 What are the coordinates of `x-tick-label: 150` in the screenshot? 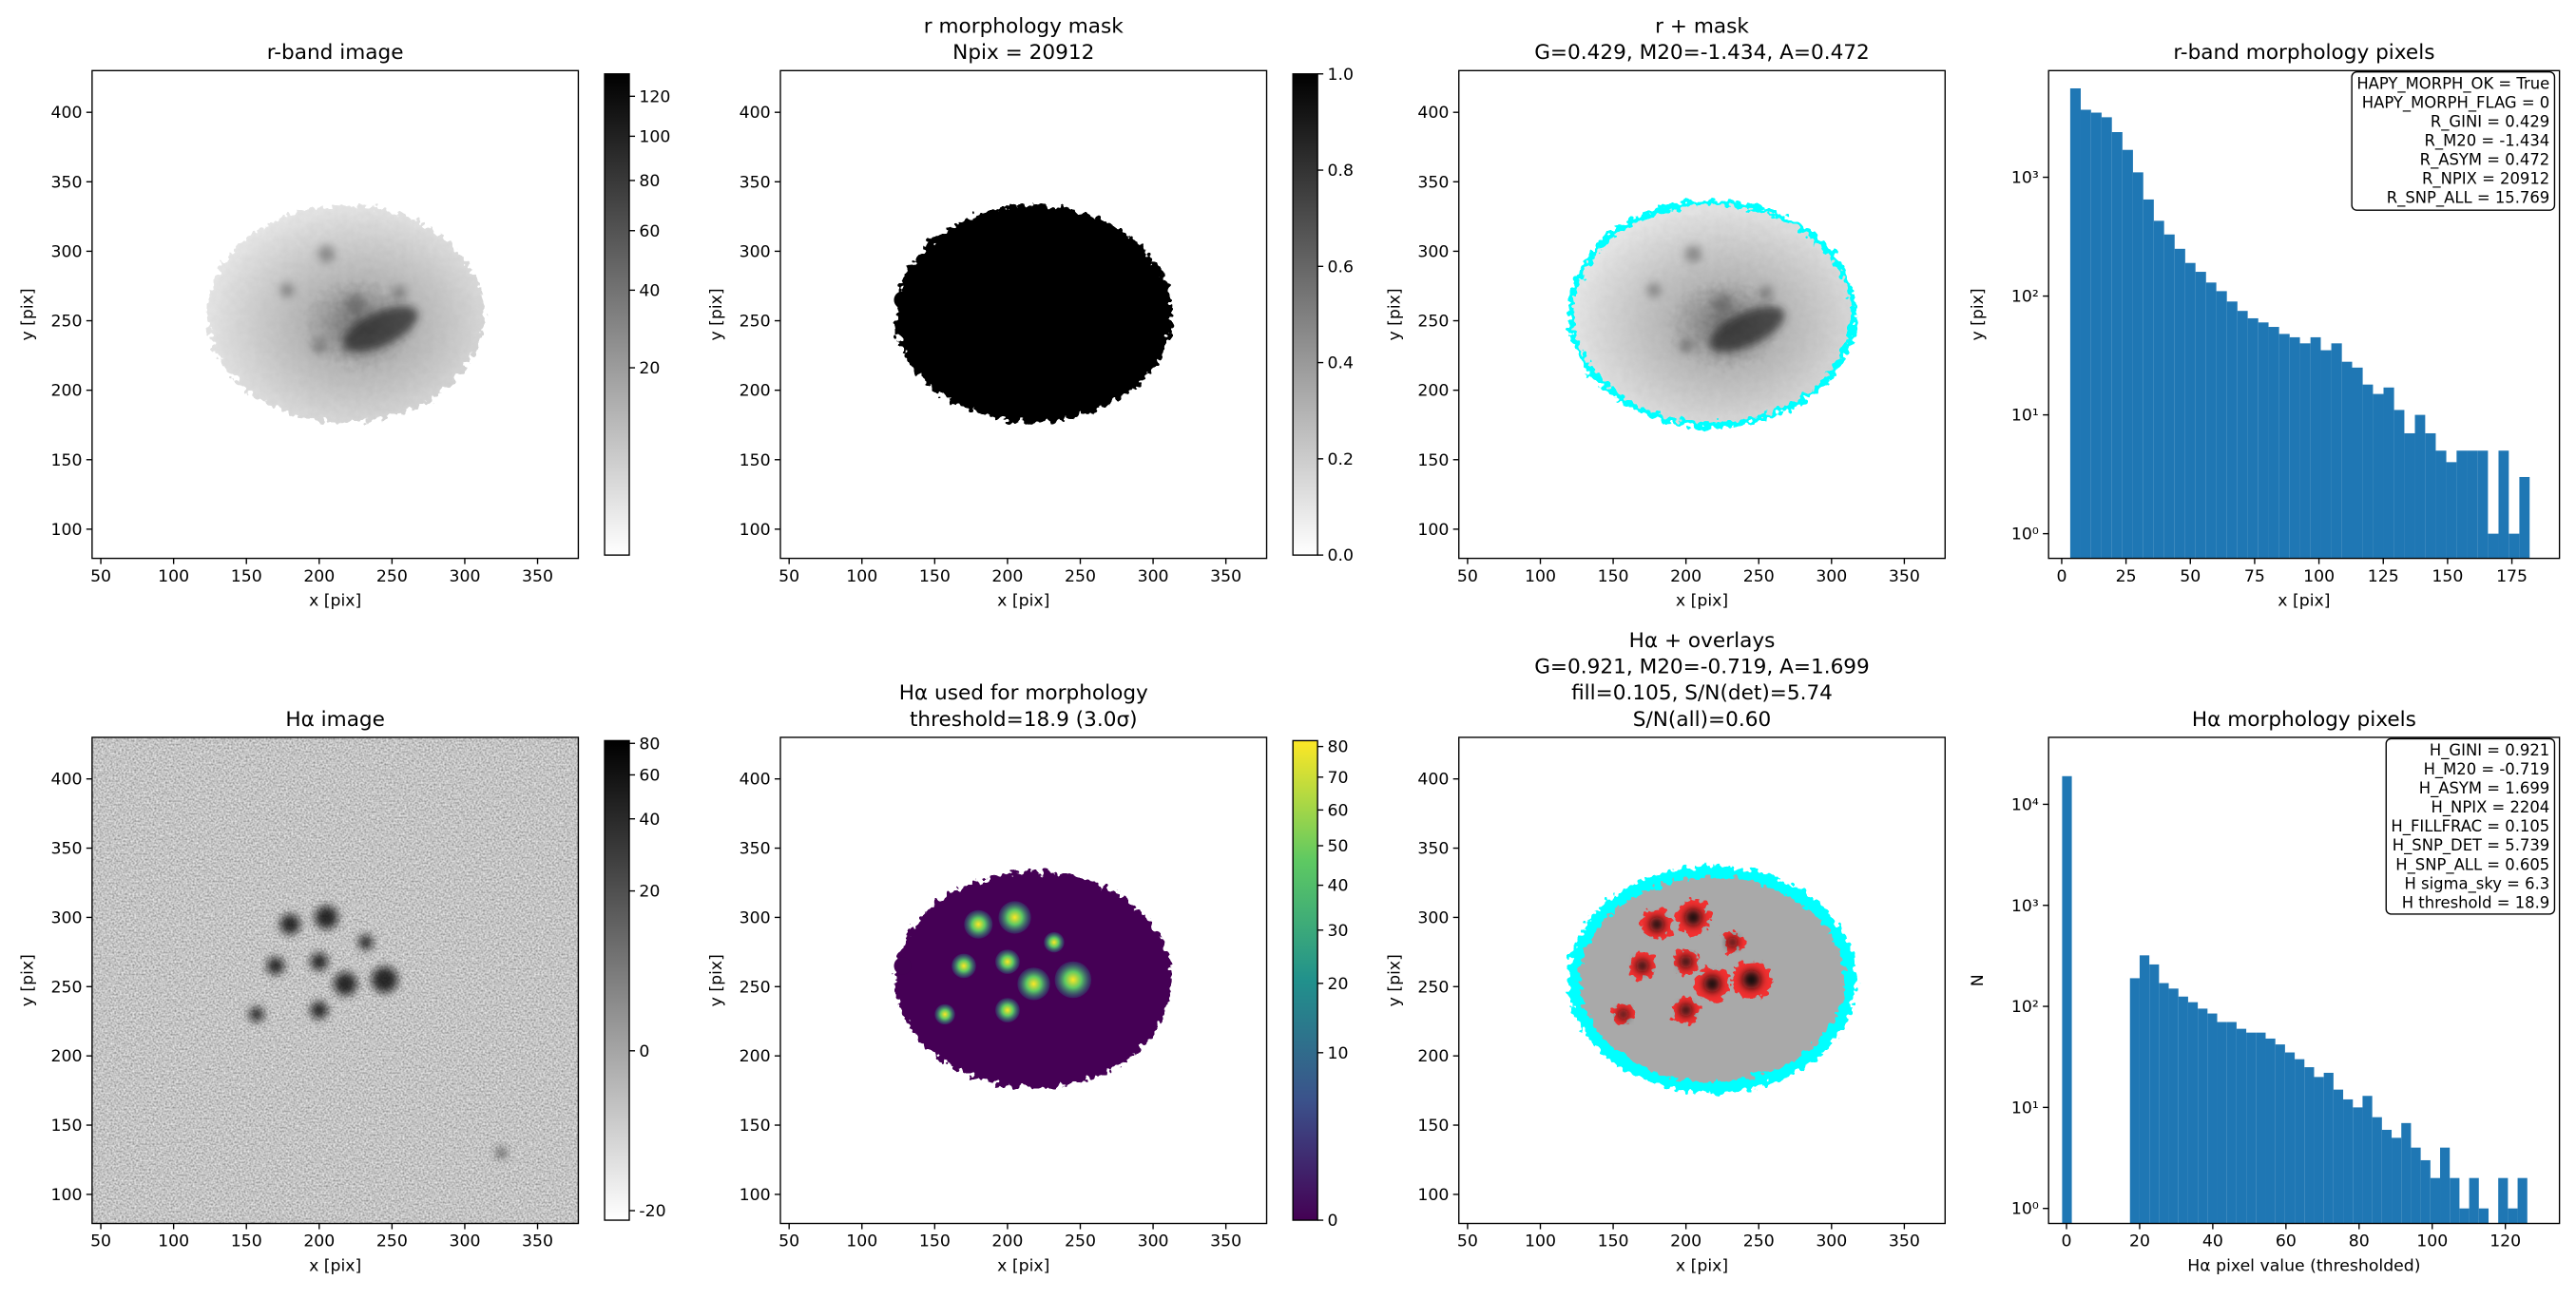 It's located at (1614, 1241).